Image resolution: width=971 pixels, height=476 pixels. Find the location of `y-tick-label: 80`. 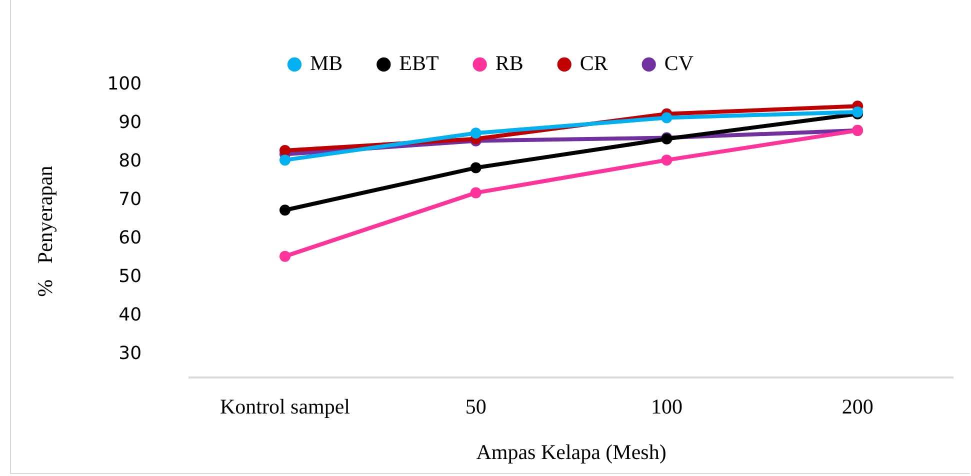

y-tick-label: 80 is located at coordinates (130, 161).